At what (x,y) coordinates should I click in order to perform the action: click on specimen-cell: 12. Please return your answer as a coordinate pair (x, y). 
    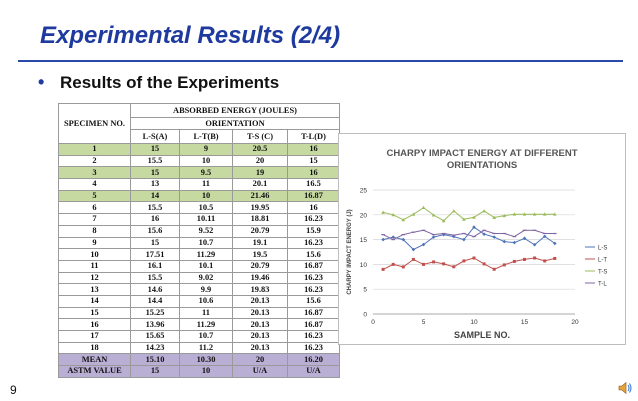
    Looking at the image, I should click on (94, 278).